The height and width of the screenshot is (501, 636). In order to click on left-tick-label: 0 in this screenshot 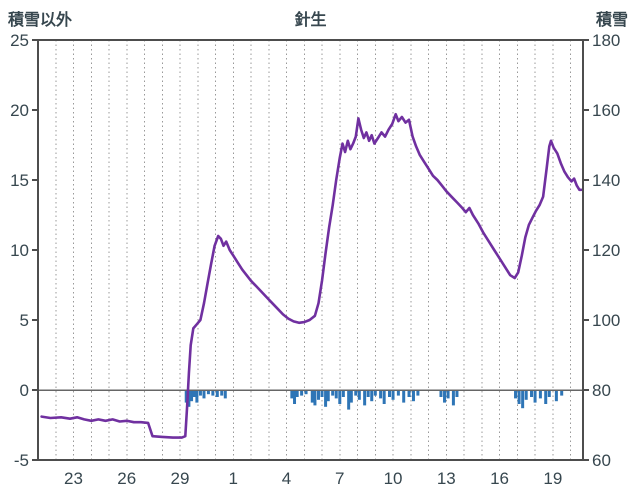, I will do `click(24, 390)`.